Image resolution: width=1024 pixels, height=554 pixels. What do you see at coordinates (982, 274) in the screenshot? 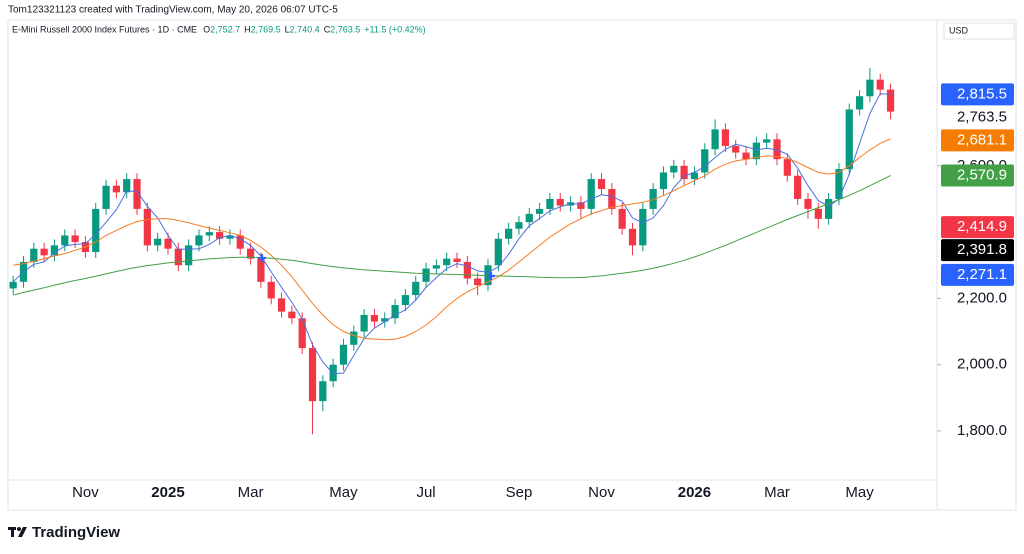
I see `price-label: 2,271.1` at bounding box center [982, 274].